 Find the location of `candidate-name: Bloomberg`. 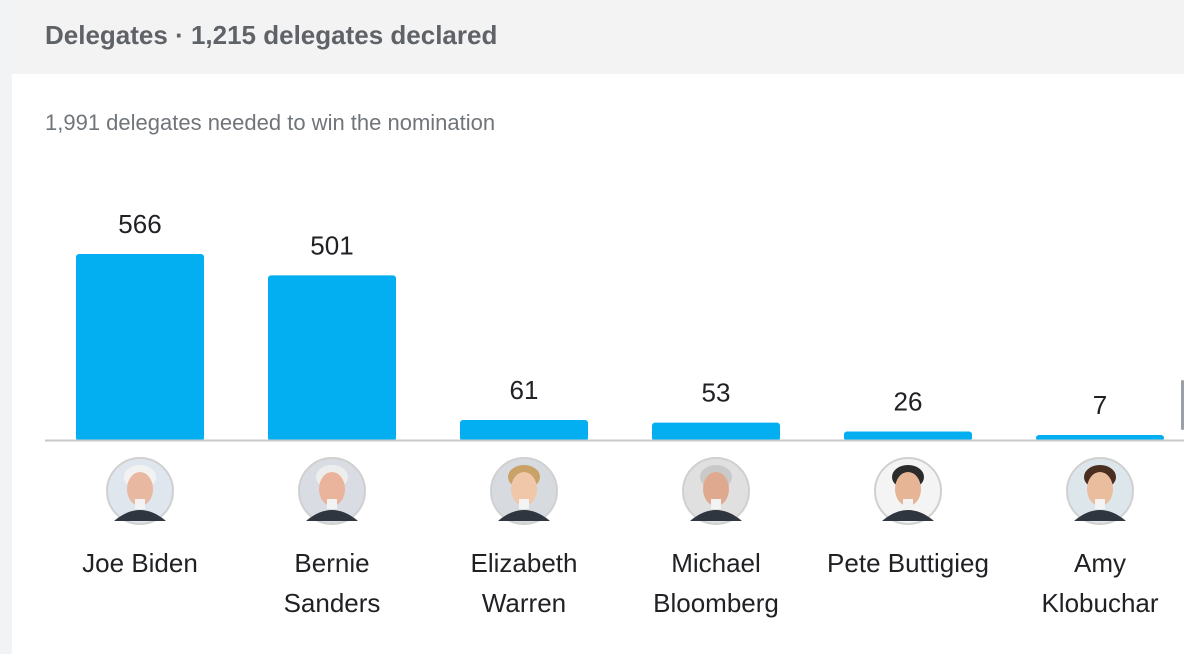

candidate-name: Bloomberg is located at coordinates (716, 603).